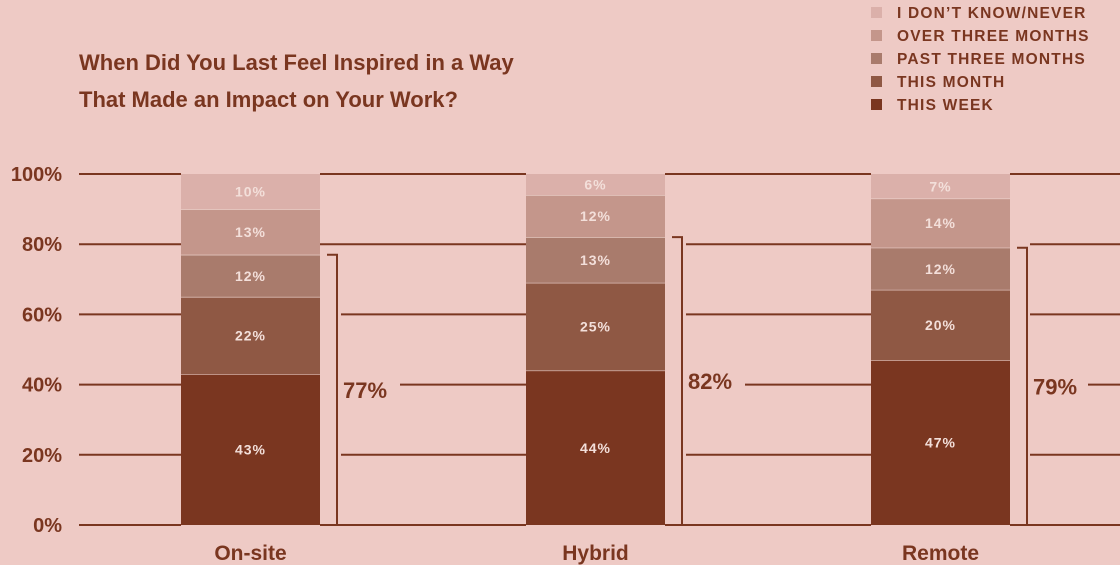 The image size is (1120, 565). I want to click on legend-label: THIS MONTH, so click(951, 82).